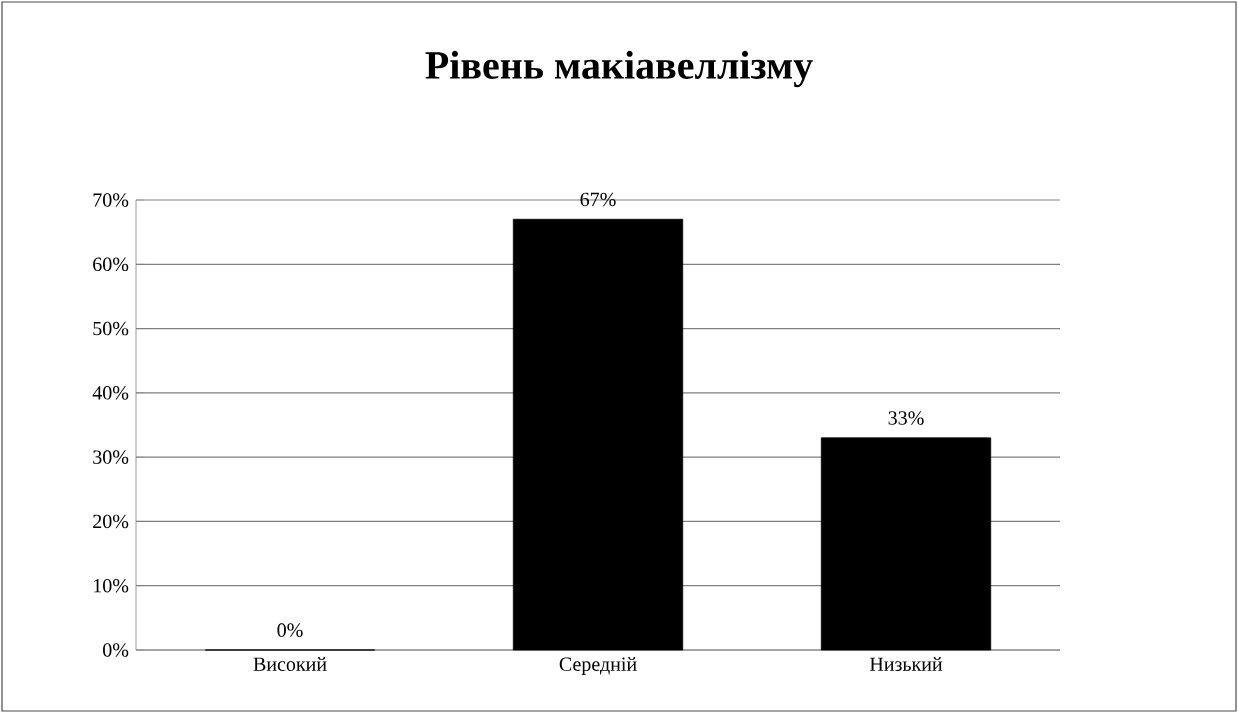 This screenshot has width=1238, height=713. What do you see at coordinates (290, 630) in the screenshot?
I see `data-label: 0%` at bounding box center [290, 630].